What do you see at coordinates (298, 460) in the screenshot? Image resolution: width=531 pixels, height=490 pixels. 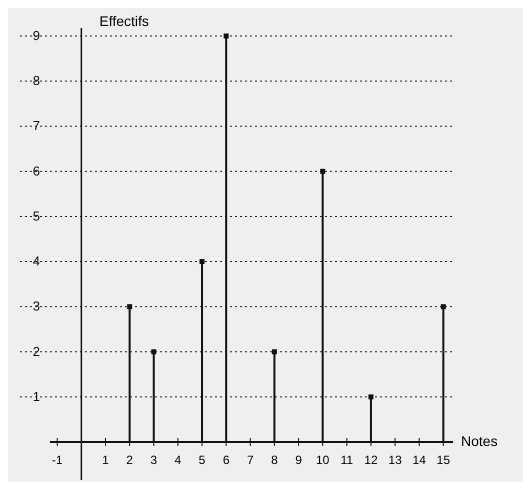 I see `x-tick-label: 9` at bounding box center [298, 460].